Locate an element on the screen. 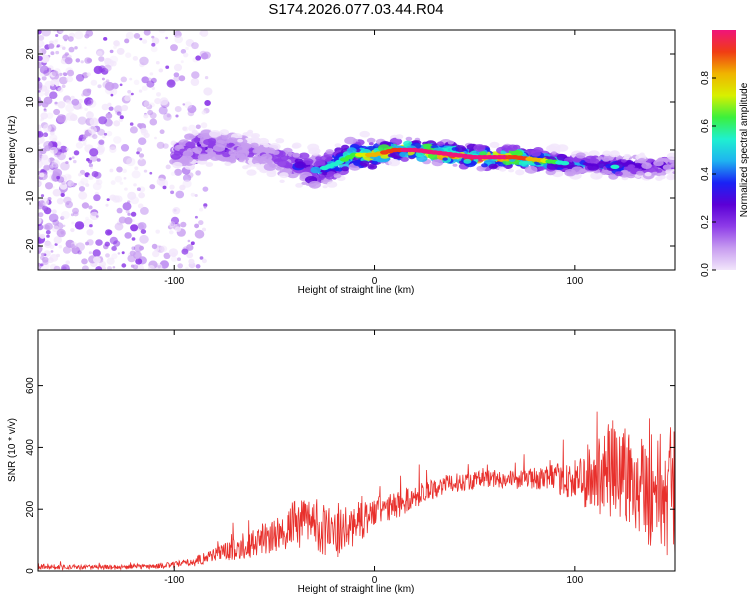  spectrogram-ridge-core is located at coordinates (565, 163).